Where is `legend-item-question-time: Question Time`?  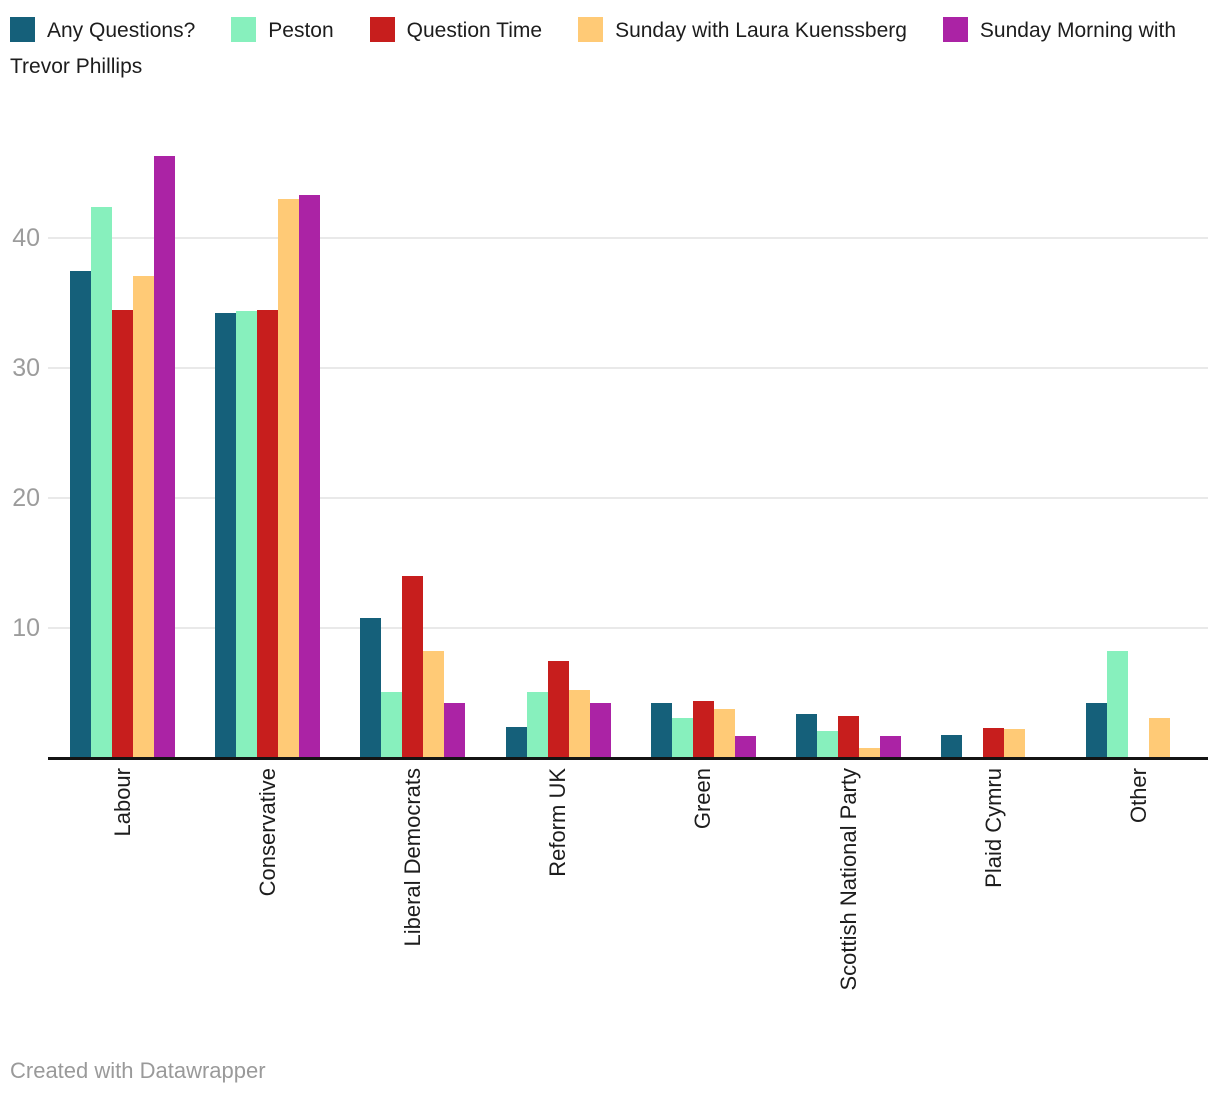
legend-item-question-time: Question Time is located at coordinates (456, 29).